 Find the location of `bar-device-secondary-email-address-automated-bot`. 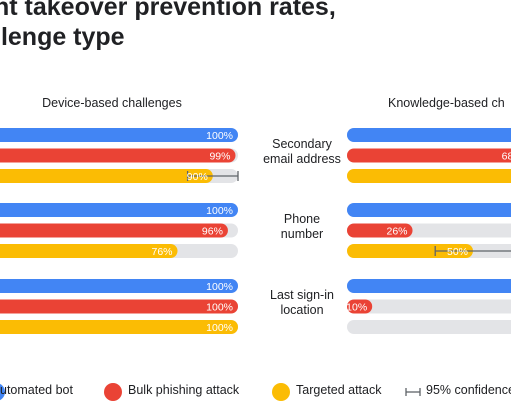

bar-device-secondary-email-address-automated-bot is located at coordinates (119, 135).